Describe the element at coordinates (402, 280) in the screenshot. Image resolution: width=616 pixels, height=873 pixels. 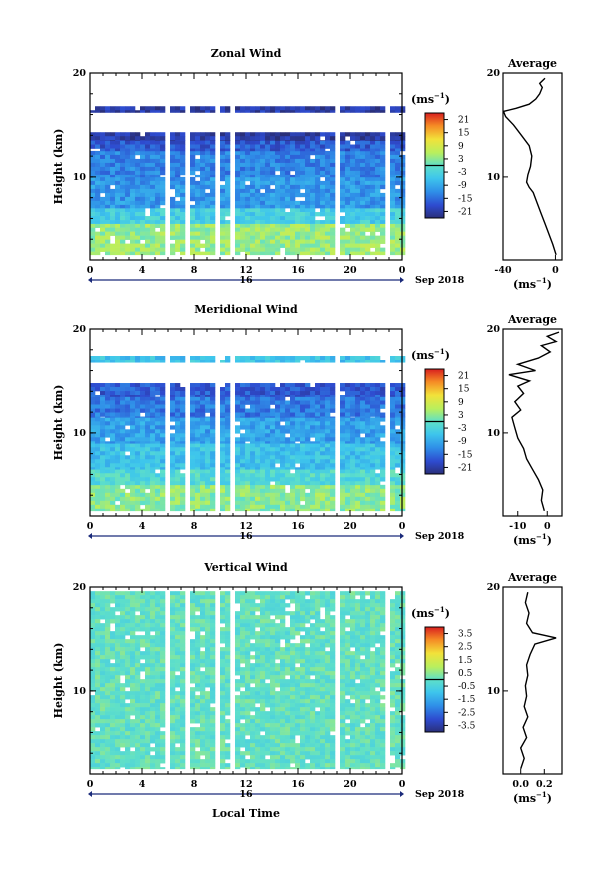
I see `date-axis-end-marker` at that location.